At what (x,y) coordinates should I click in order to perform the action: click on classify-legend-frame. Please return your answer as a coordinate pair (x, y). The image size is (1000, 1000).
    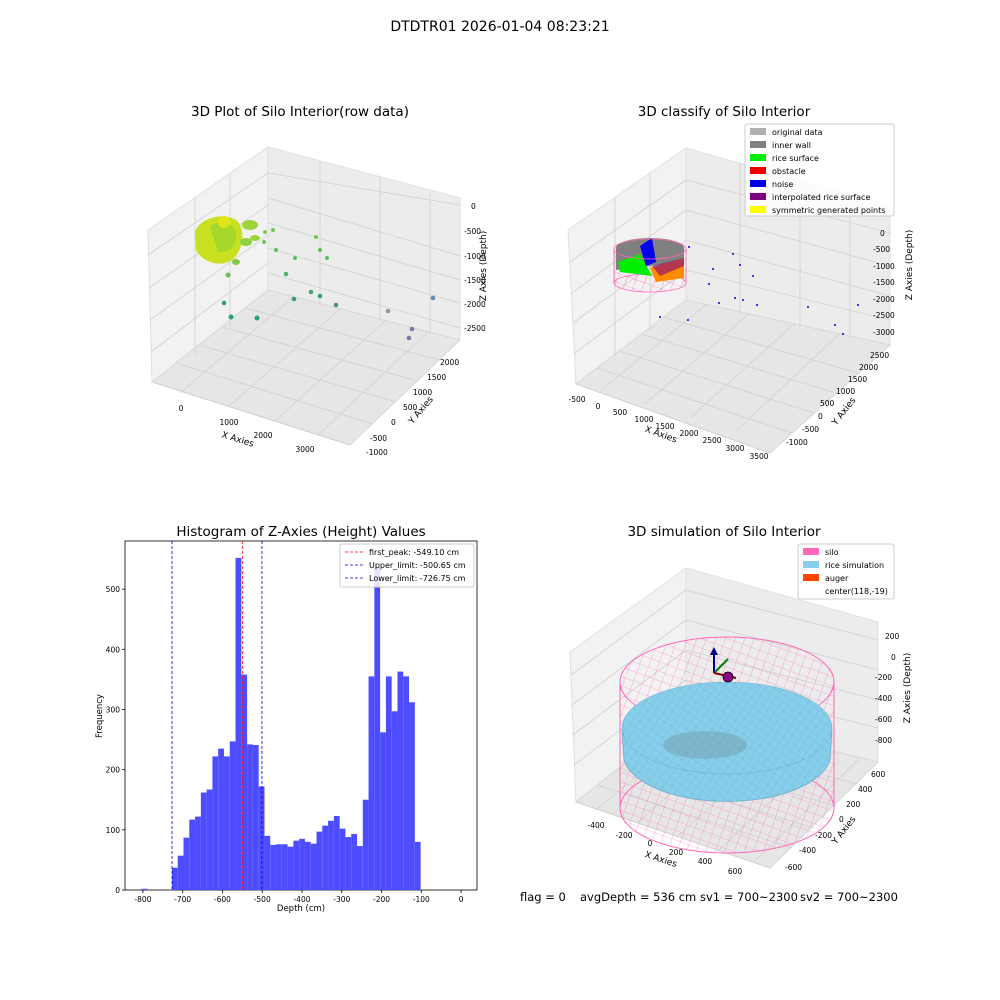
    Looking at the image, I should click on (819, 170).